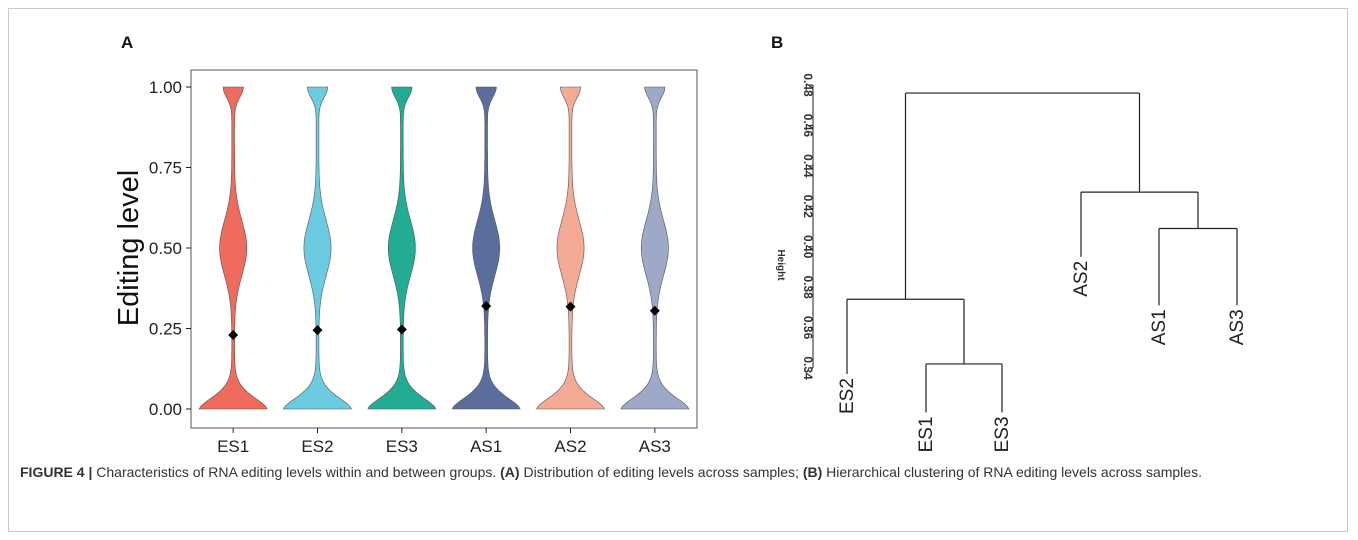 Image resolution: width=1358 pixels, height=540 pixels. I want to click on mean-marker-es3, so click(401, 329).